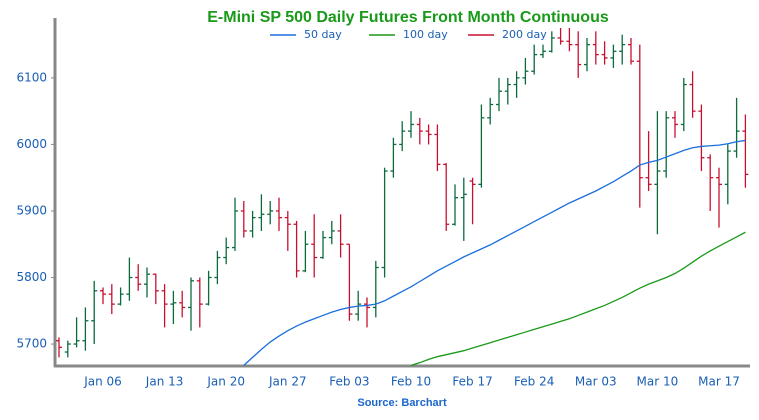 This screenshot has height=420, width=759. Describe the element at coordinates (102, 382) in the screenshot. I see `x-tick-label: Jan 06` at that location.